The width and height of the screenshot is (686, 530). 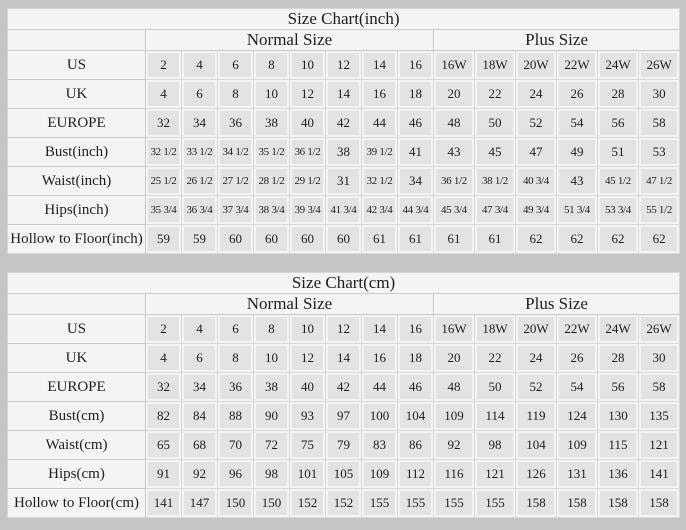 What do you see at coordinates (577, 152) in the screenshot?
I see `data-cell: 49` at bounding box center [577, 152].